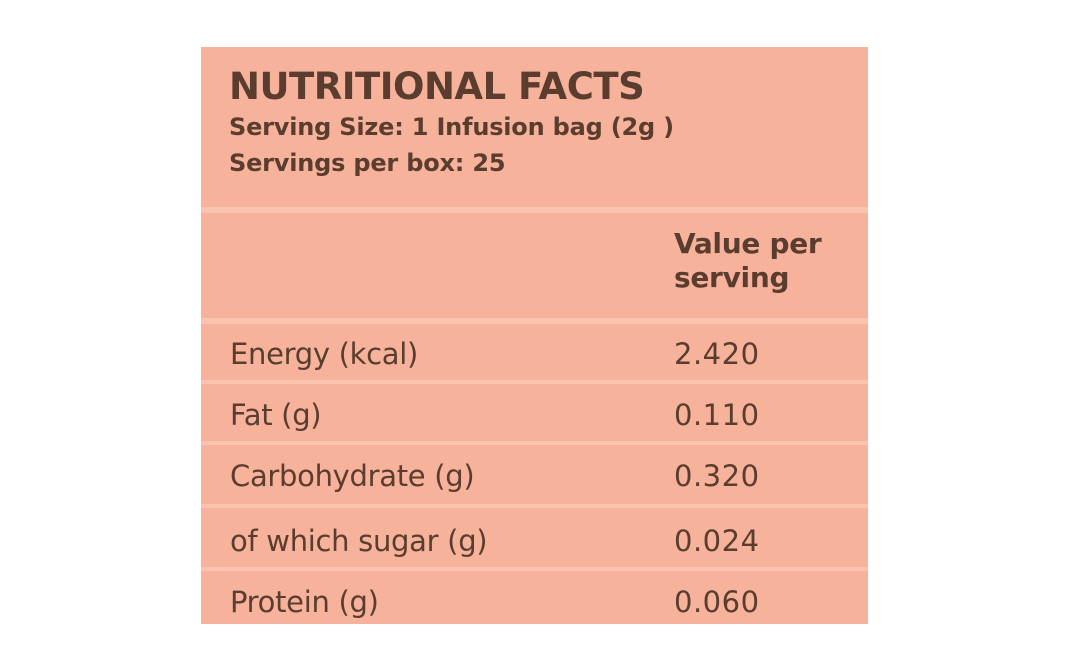 Image resolution: width=1068 pixels, height=671 pixels. I want to click on nutrient-name: Energy (kcal), so click(324, 354).